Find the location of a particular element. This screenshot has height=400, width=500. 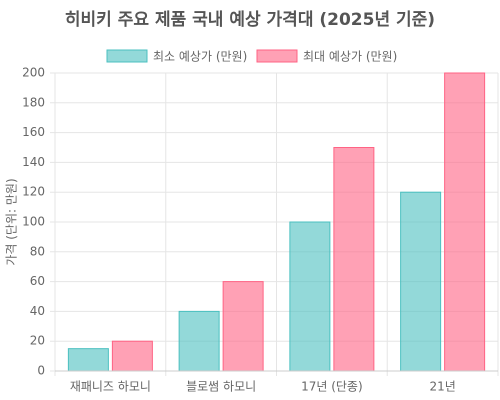

y-tick-label: 180 is located at coordinates (33, 102).